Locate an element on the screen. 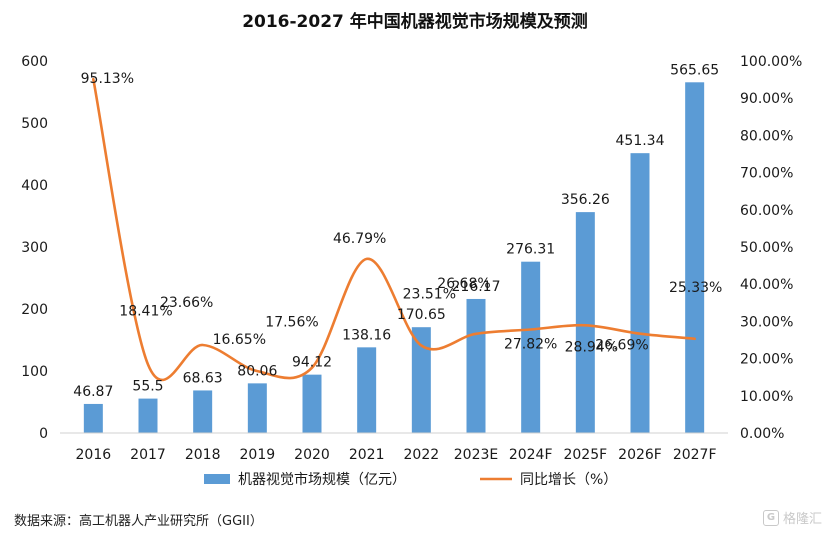  left-y-axis: 0 100 200 300 400 500 600 is located at coordinates (34, 248).